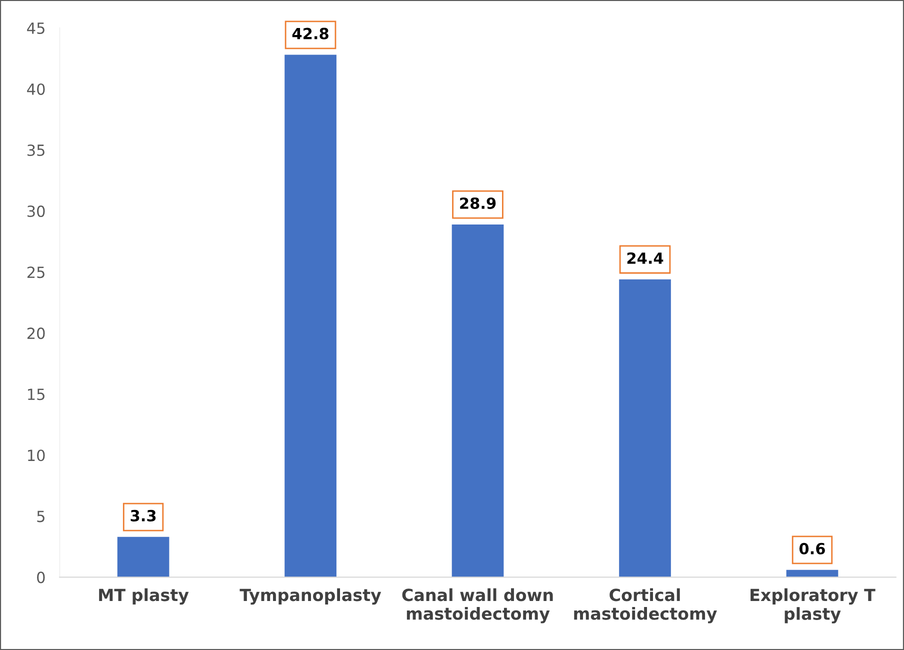 The width and height of the screenshot is (904, 650). I want to click on y-tick-label: 35, so click(36, 150).